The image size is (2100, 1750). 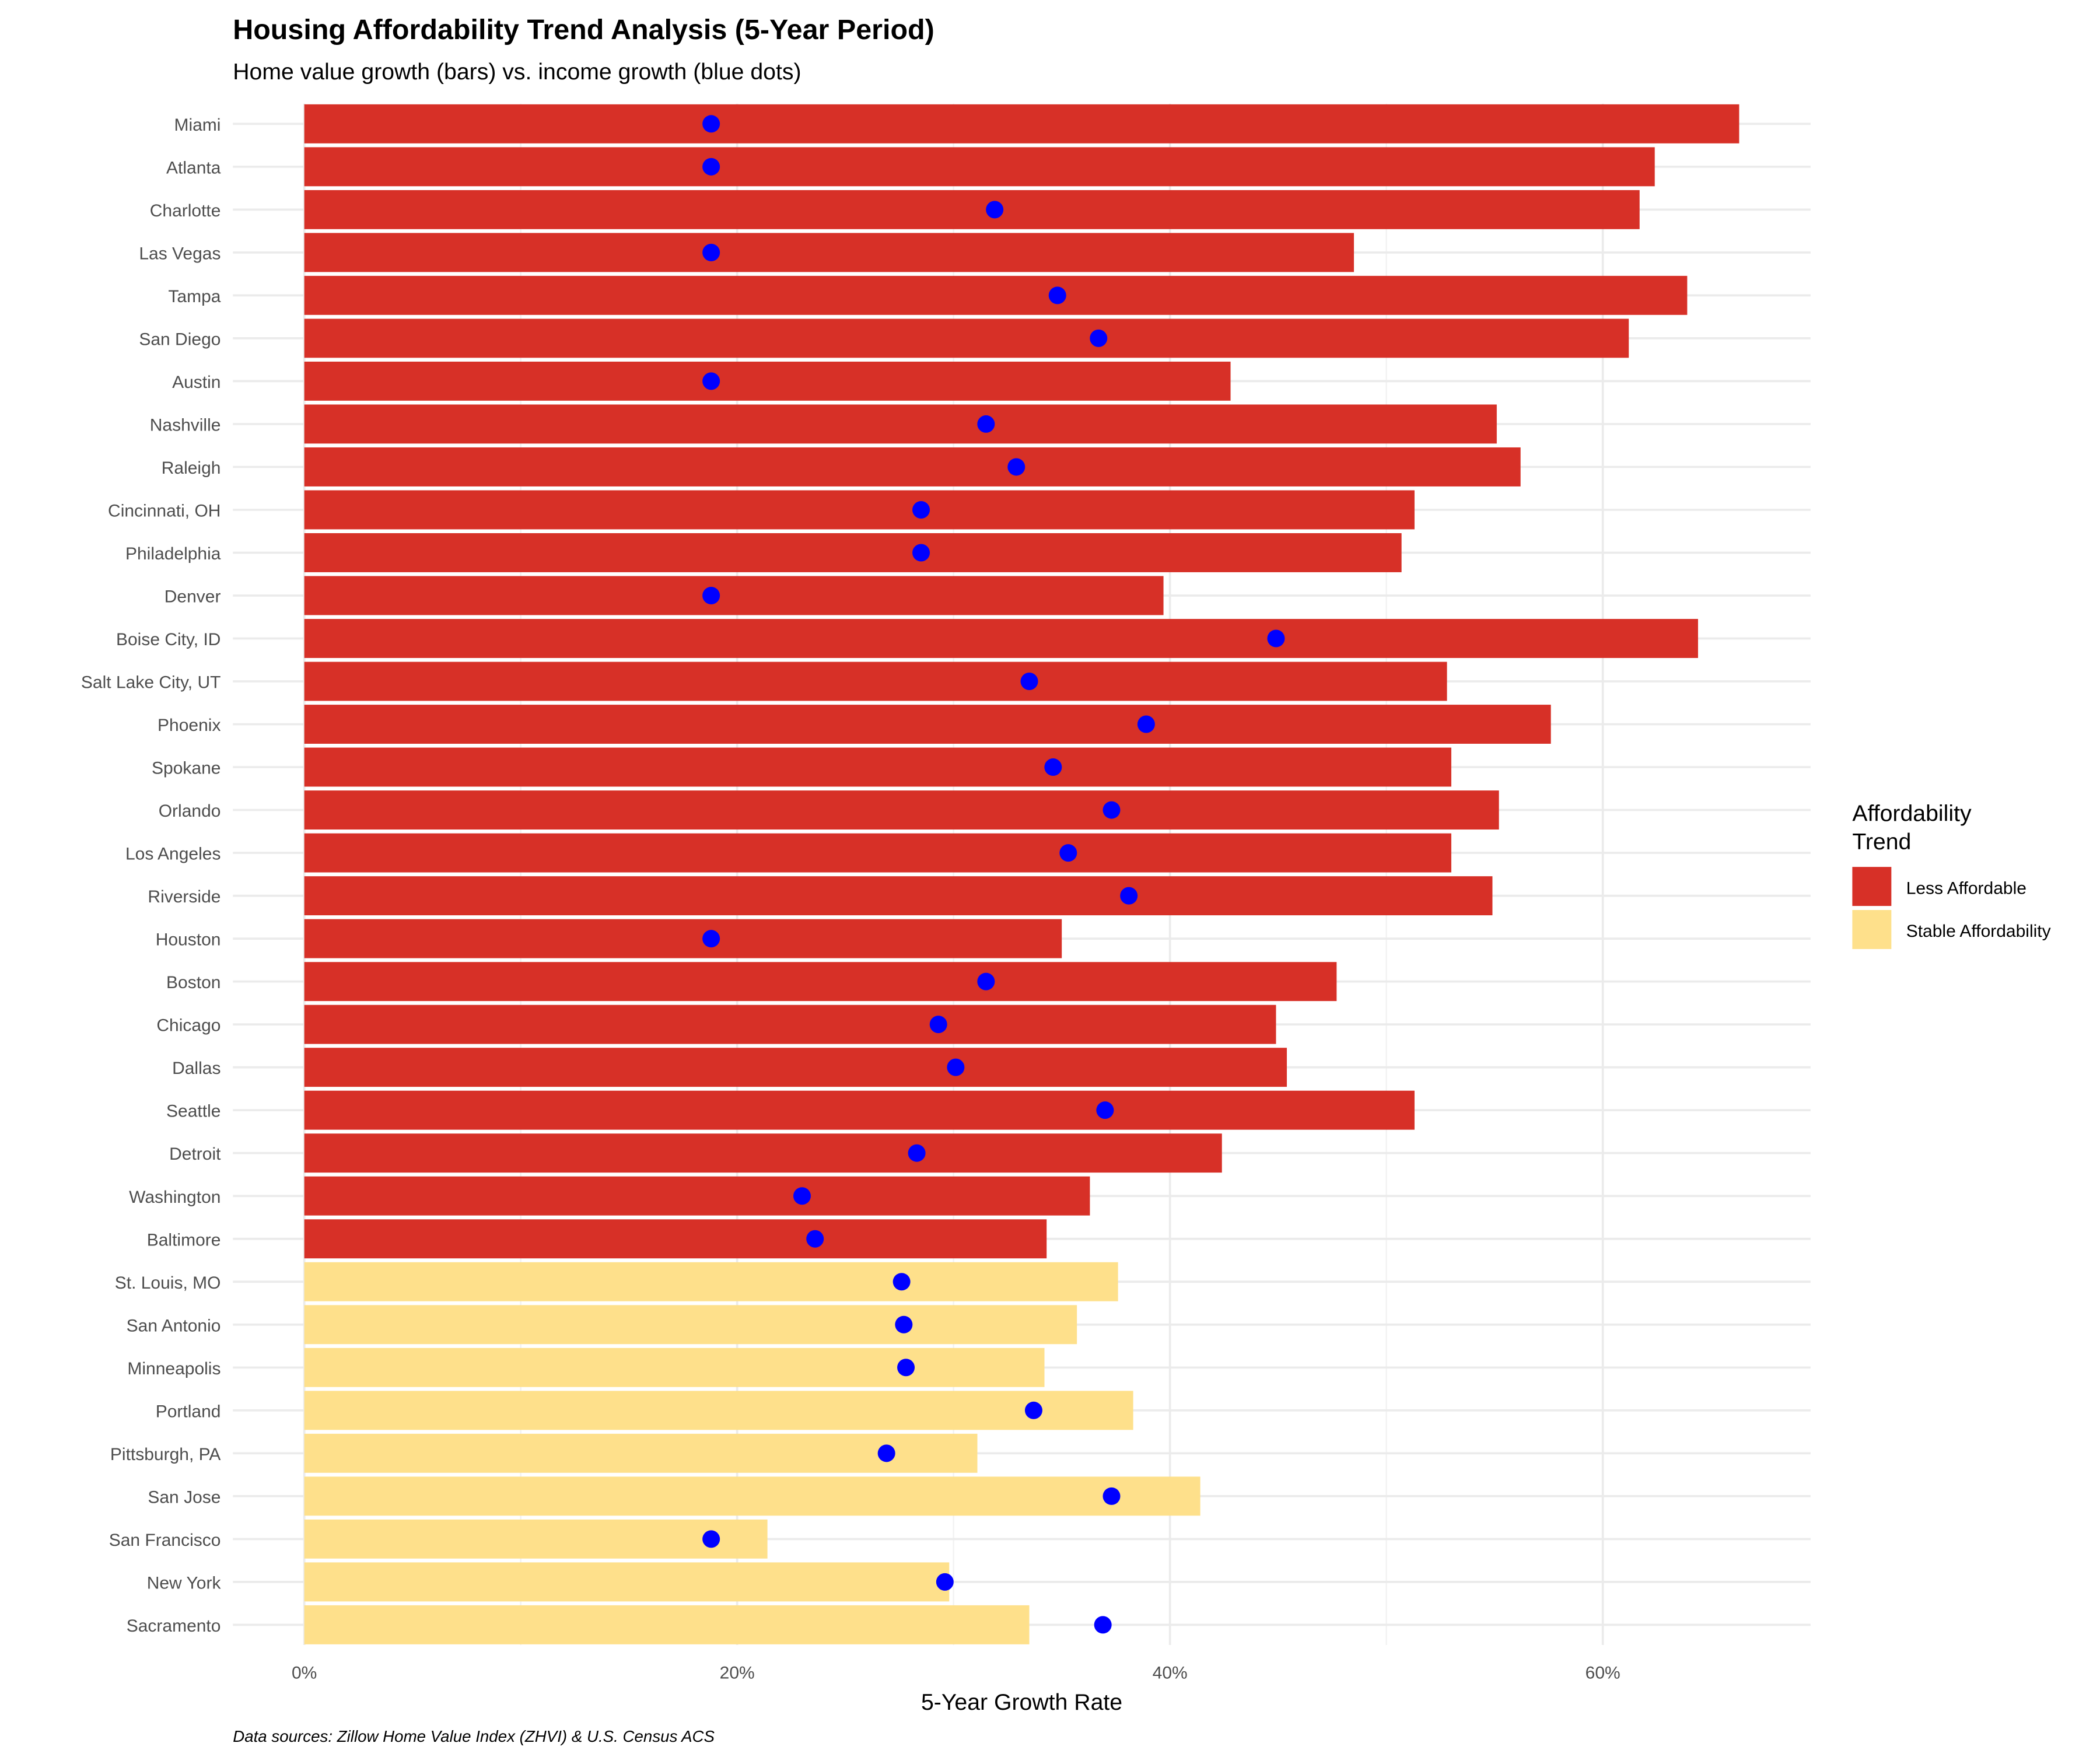 I want to click on y-tick-label: Cincinnati, OH, so click(x=164, y=510).